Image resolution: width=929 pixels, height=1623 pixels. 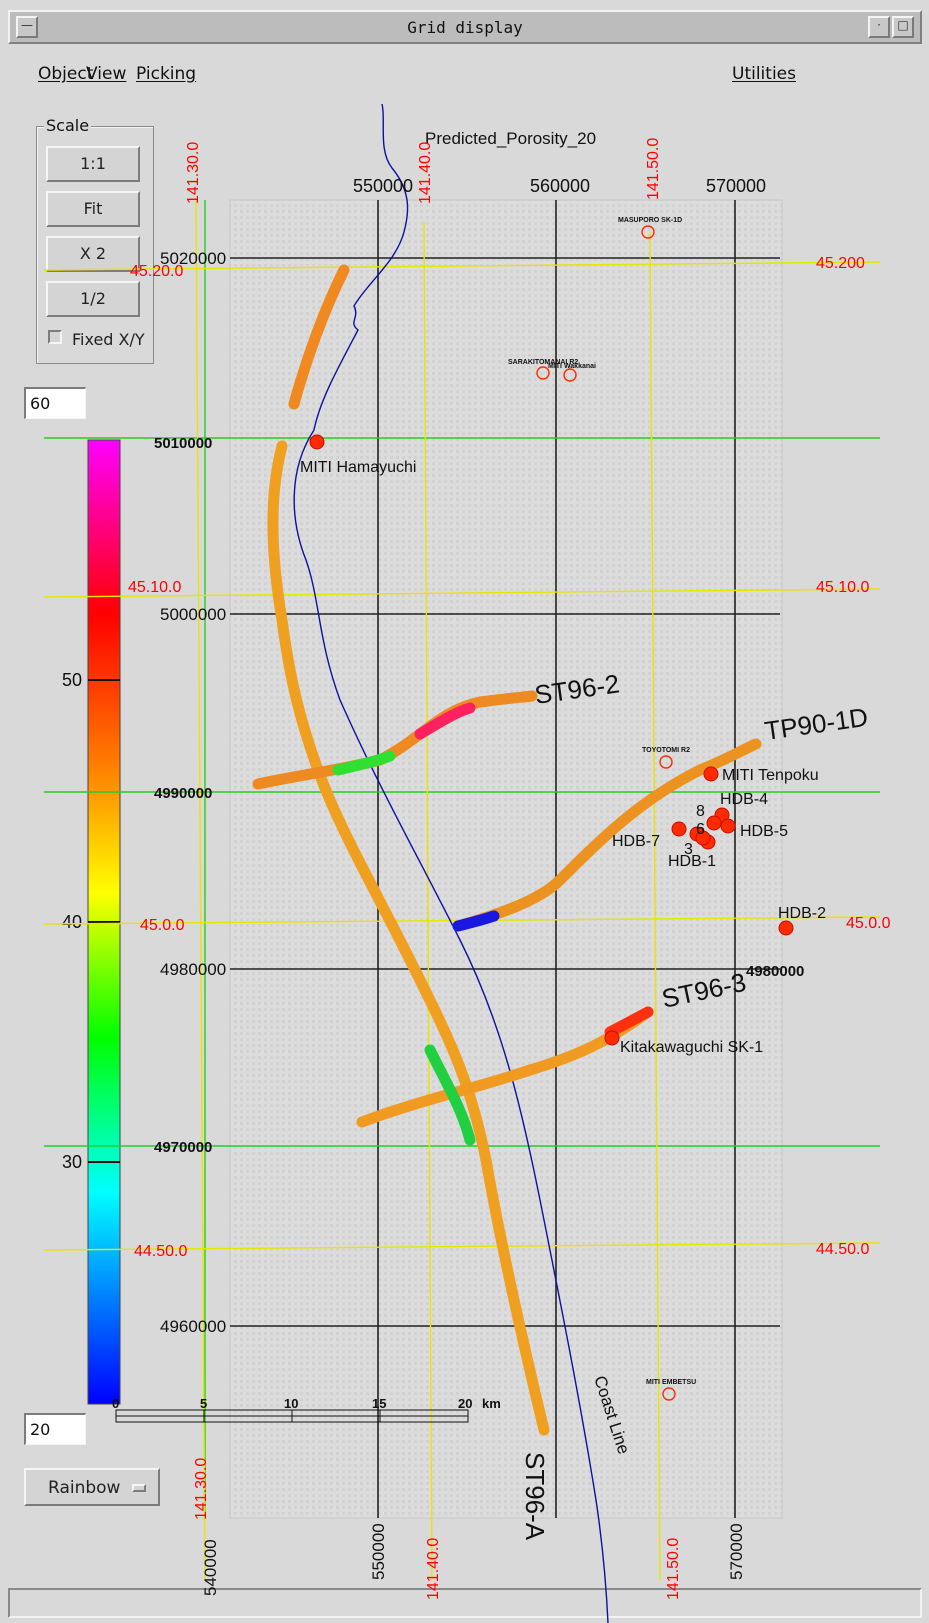 What do you see at coordinates (66, 74) in the screenshot?
I see `menu-object: Object` at bounding box center [66, 74].